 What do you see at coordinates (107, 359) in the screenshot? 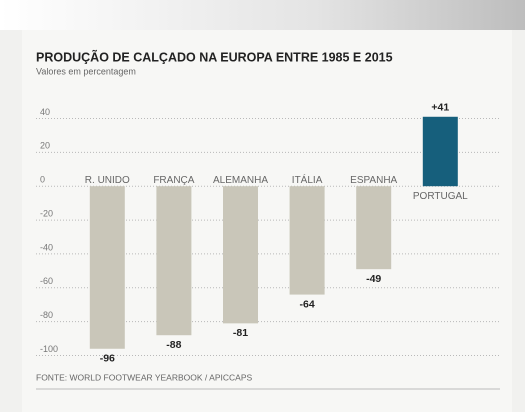
I see `value-label: -96` at bounding box center [107, 359].